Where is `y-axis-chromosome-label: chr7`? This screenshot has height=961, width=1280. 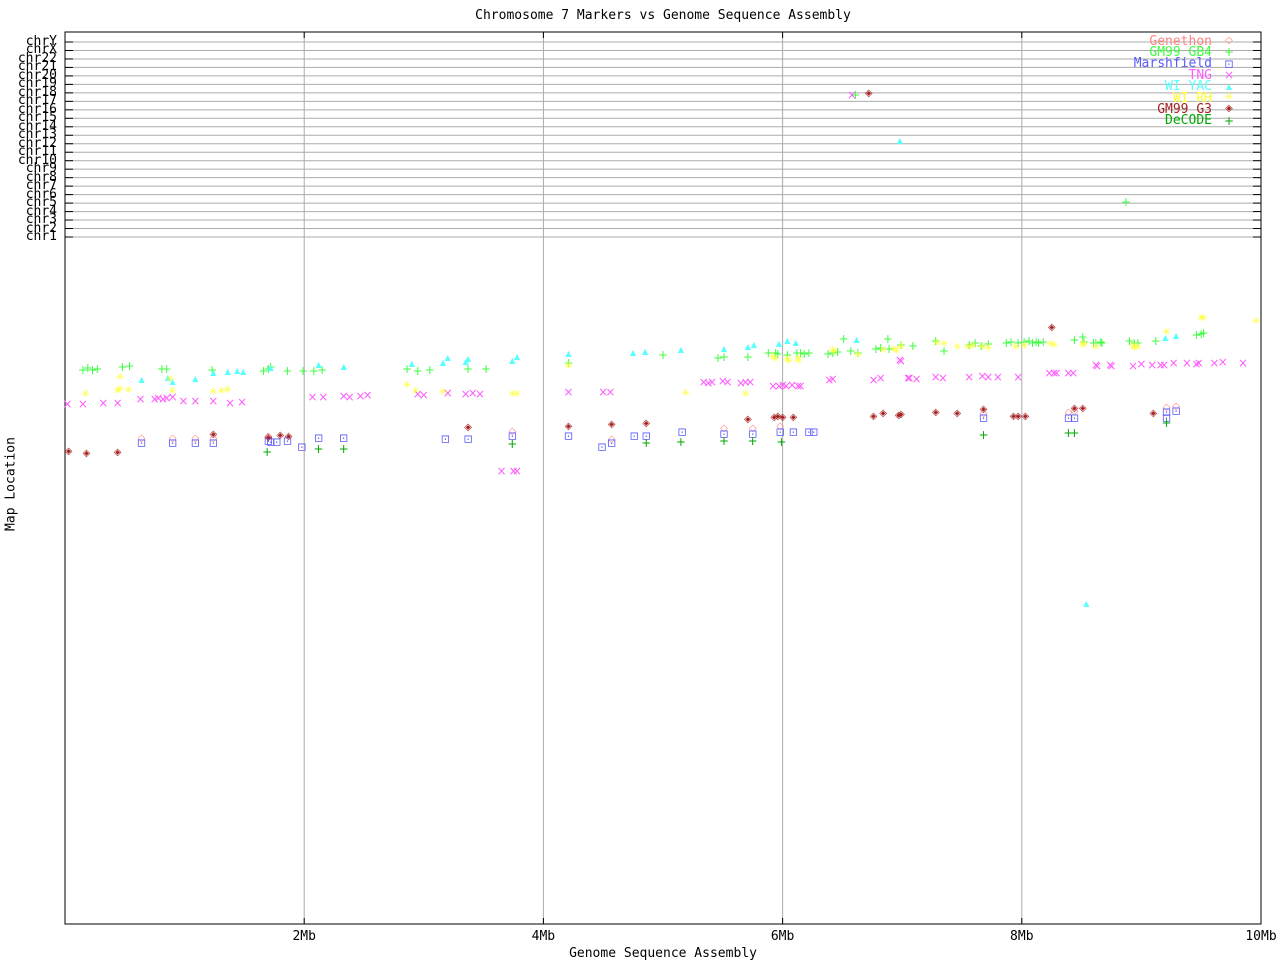 y-axis-chromosome-label: chr7 is located at coordinates (41, 186).